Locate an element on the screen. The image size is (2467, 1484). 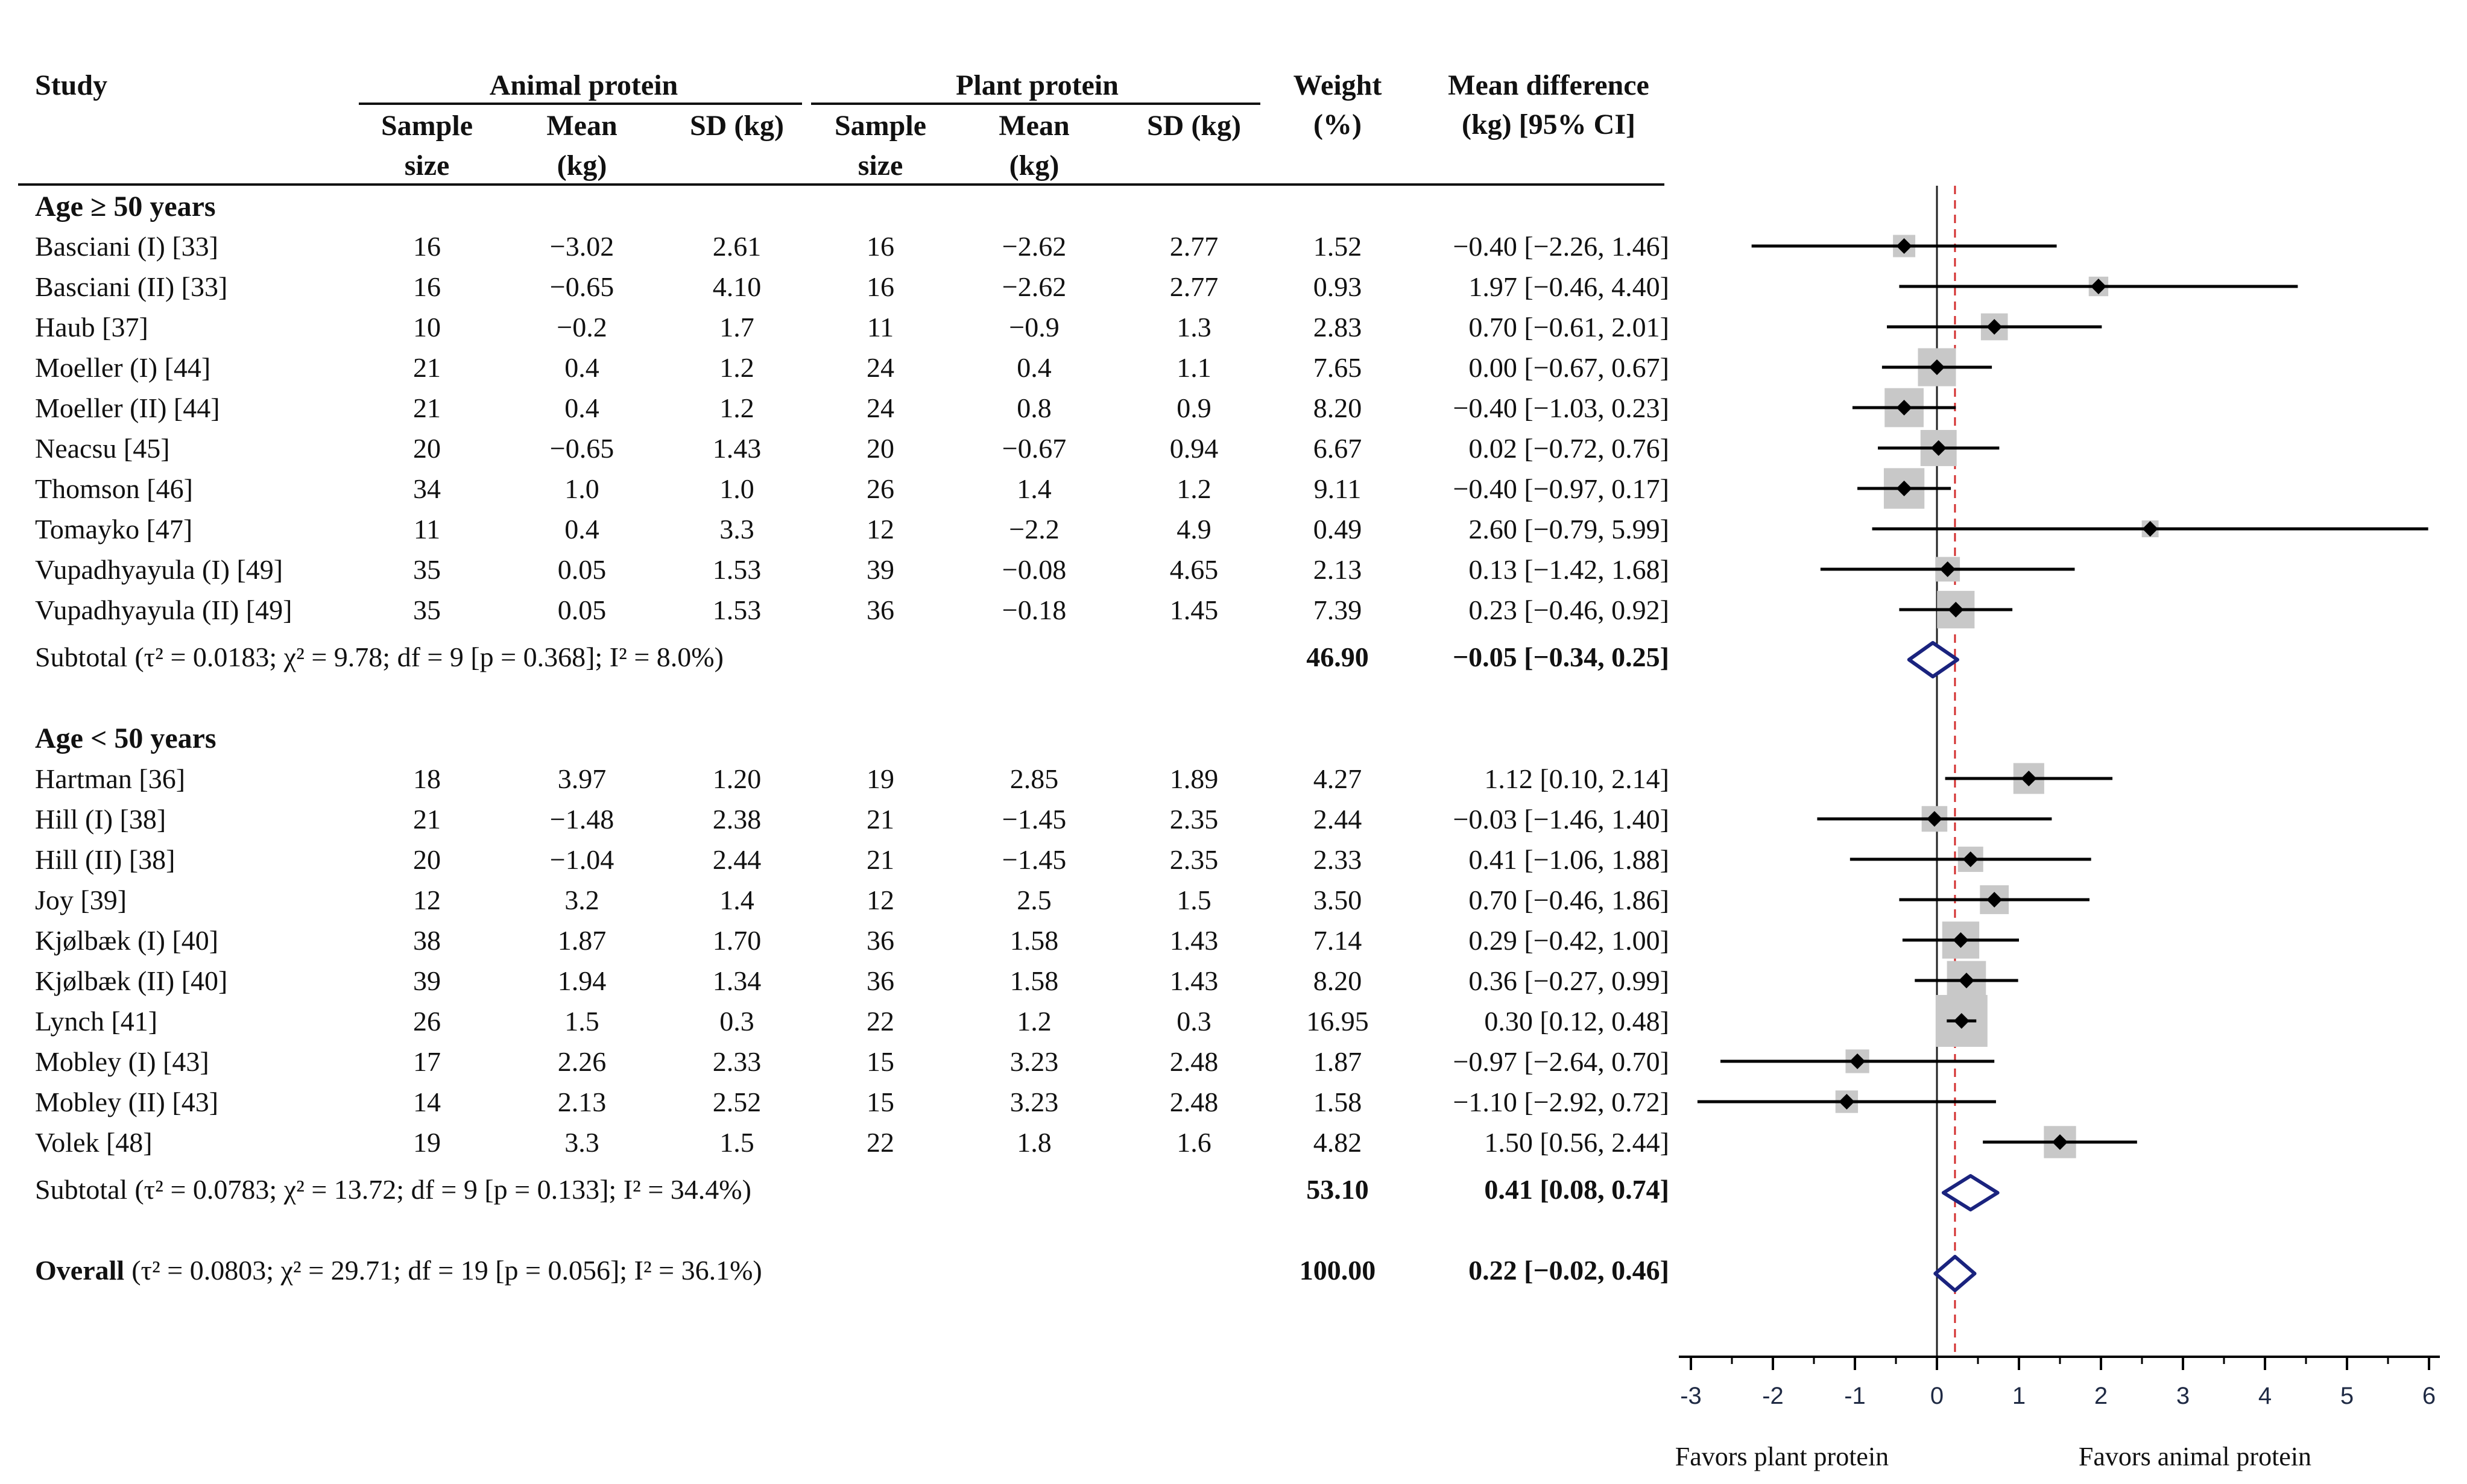
cell-a-sd: 2.44 is located at coordinates (738, 859).